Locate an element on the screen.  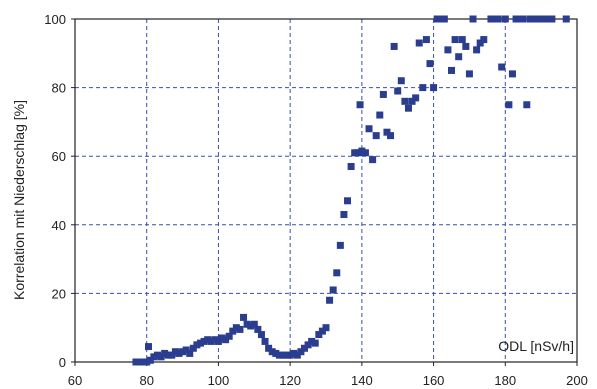
x-tick-label: 180 is located at coordinates (505, 380).